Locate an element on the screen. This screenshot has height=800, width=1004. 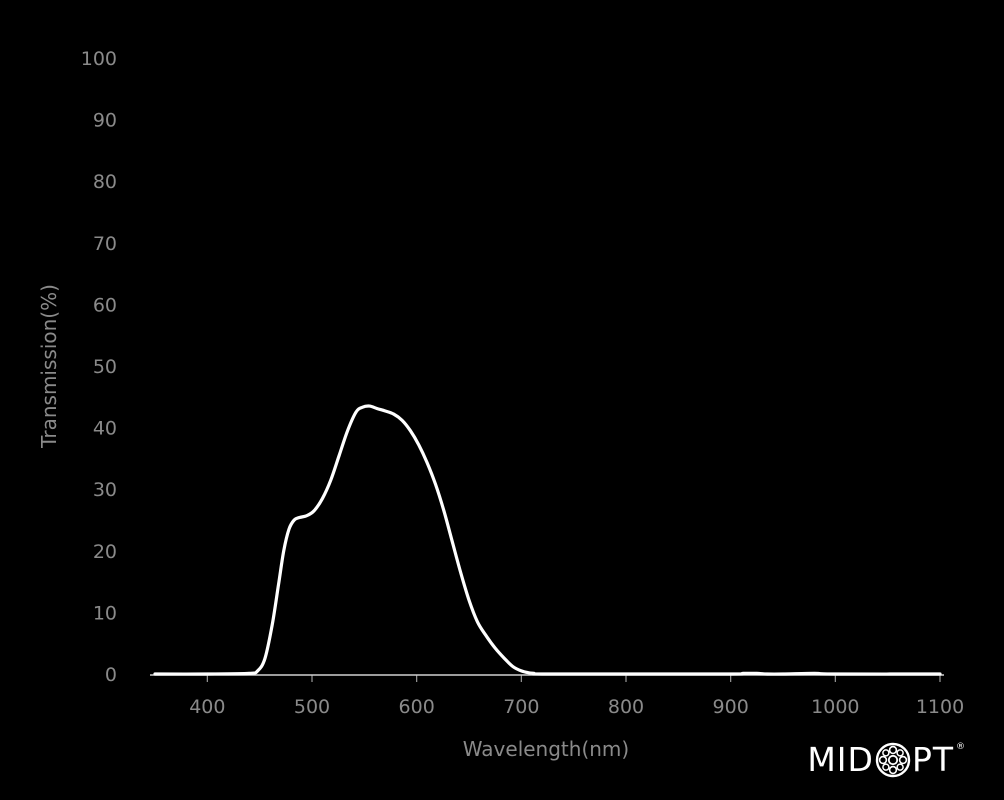
x-tick-label: 600 is located at coordinates (417, 707).